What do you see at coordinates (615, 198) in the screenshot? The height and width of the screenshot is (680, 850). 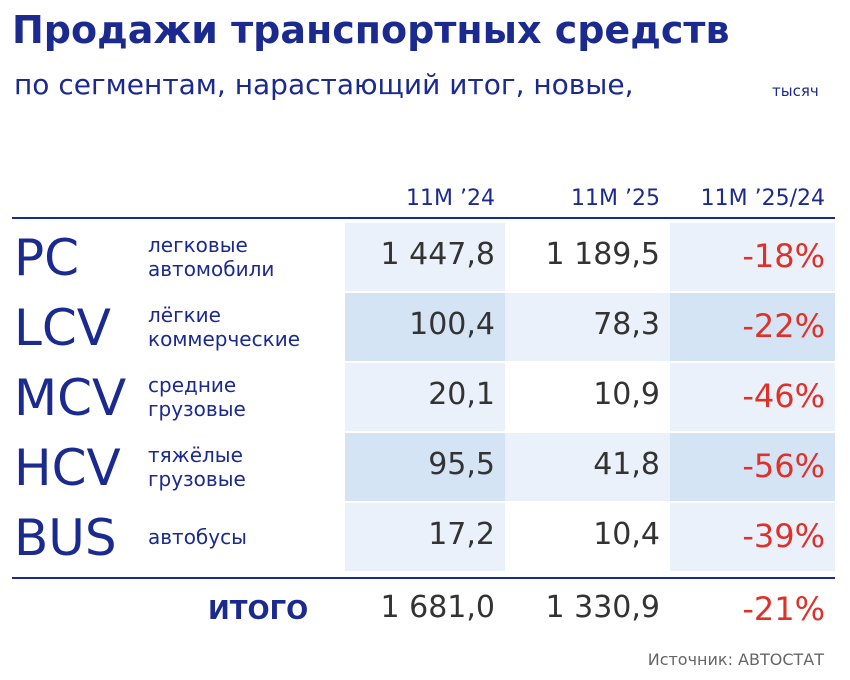 I see `column-header: 11M ’25` at bounding box center [615, 198].